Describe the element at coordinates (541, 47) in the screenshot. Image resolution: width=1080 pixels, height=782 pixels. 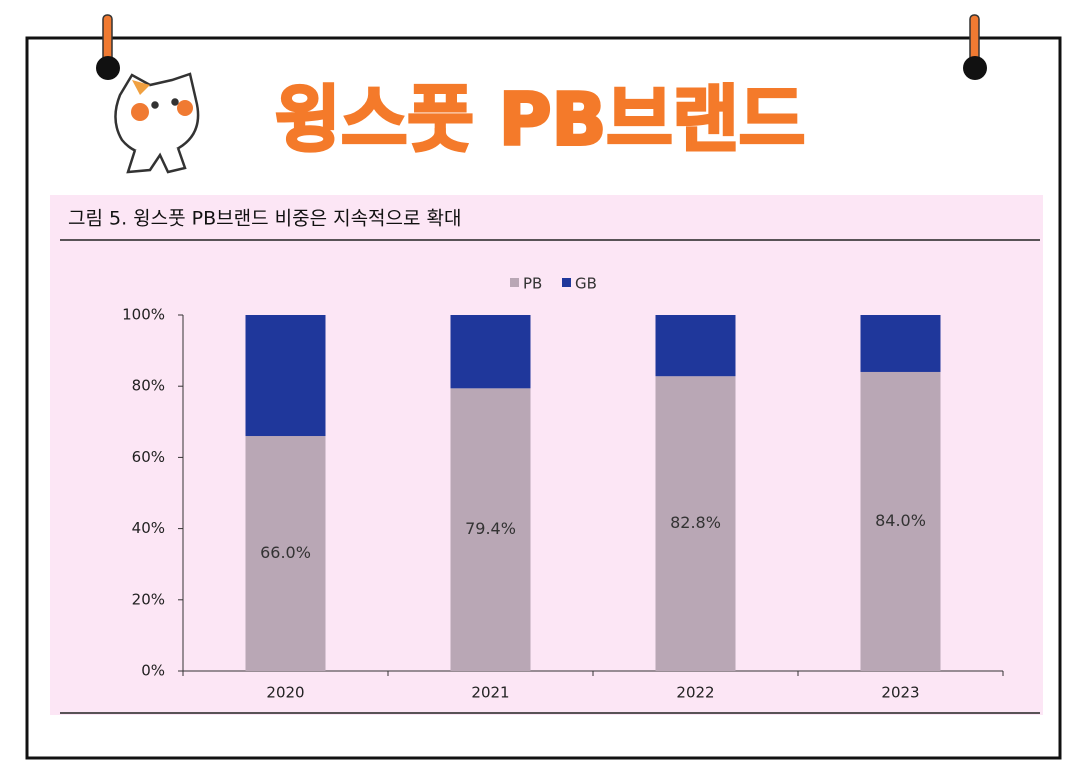
I see `pins` at that location.